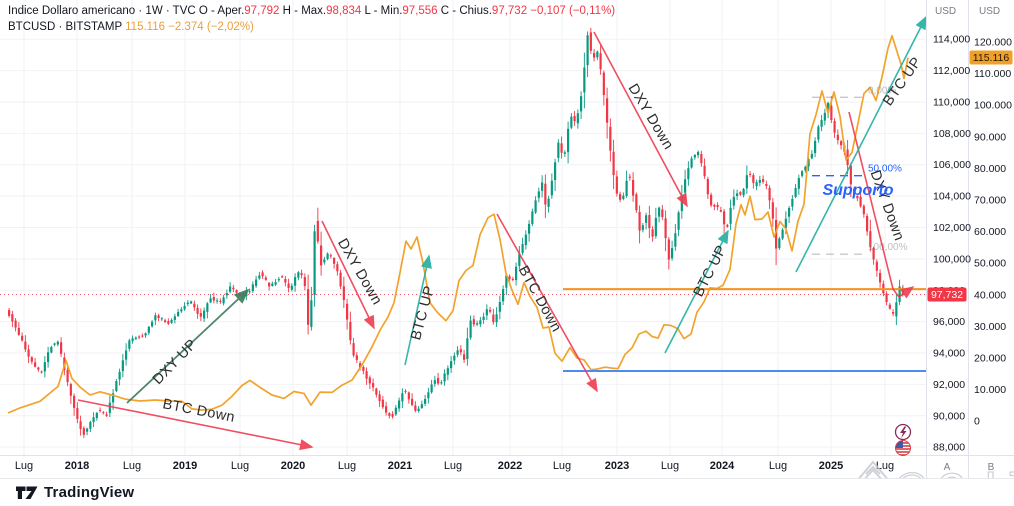 The width and height of the screenshot is (1014, 506). Describe the element at coordinates (949, 322) in the screenshot. I see `price-tick: 96,000` at that location.